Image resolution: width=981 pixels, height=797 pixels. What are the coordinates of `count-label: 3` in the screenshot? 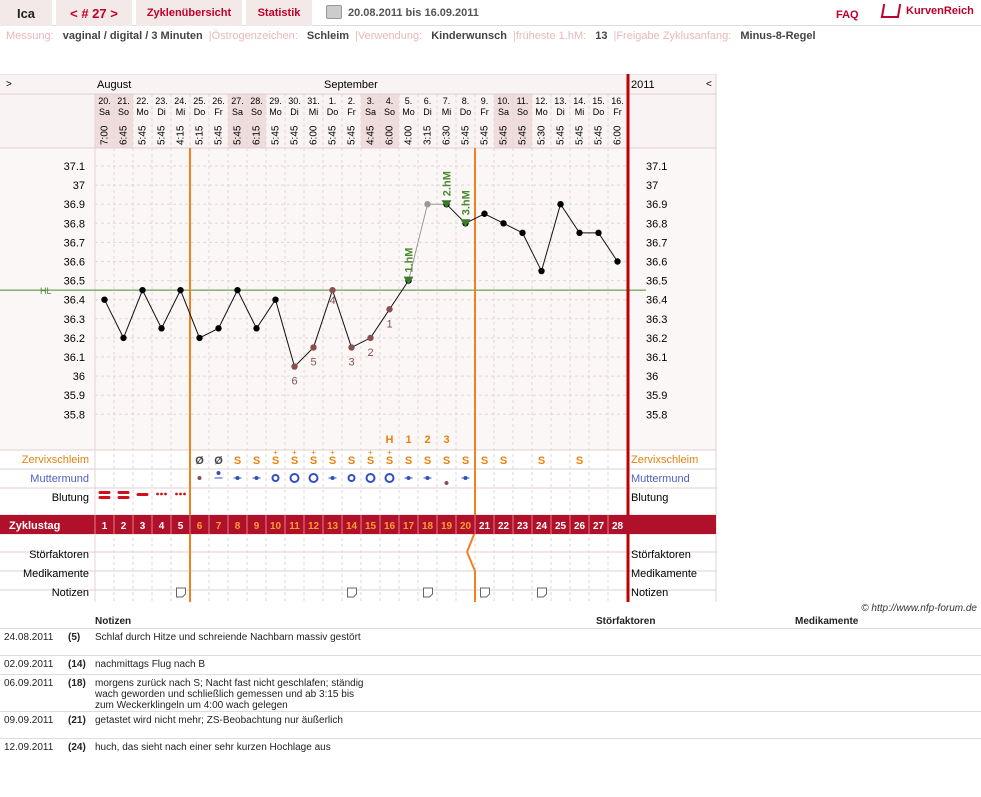 It's located at (351, 362).